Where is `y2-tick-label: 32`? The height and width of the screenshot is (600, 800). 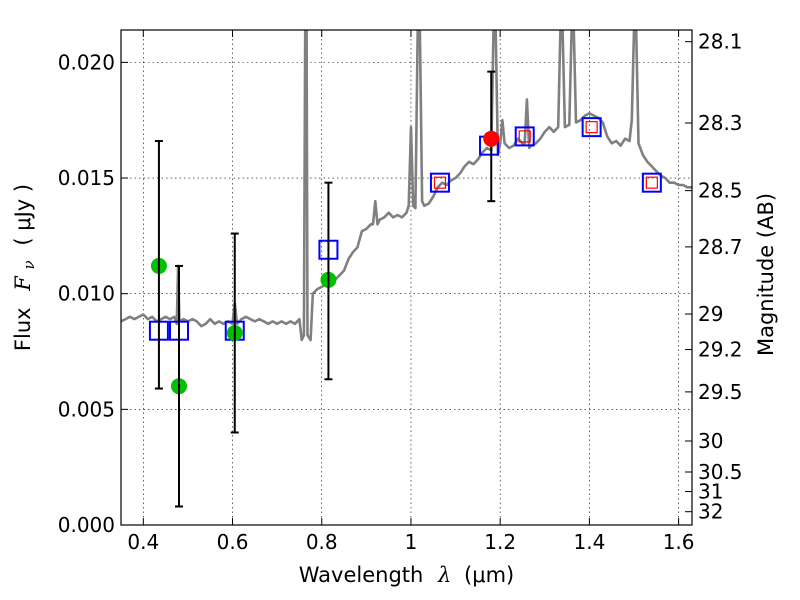
y2-tick-label: 32 is located at coordinates (710, 512).